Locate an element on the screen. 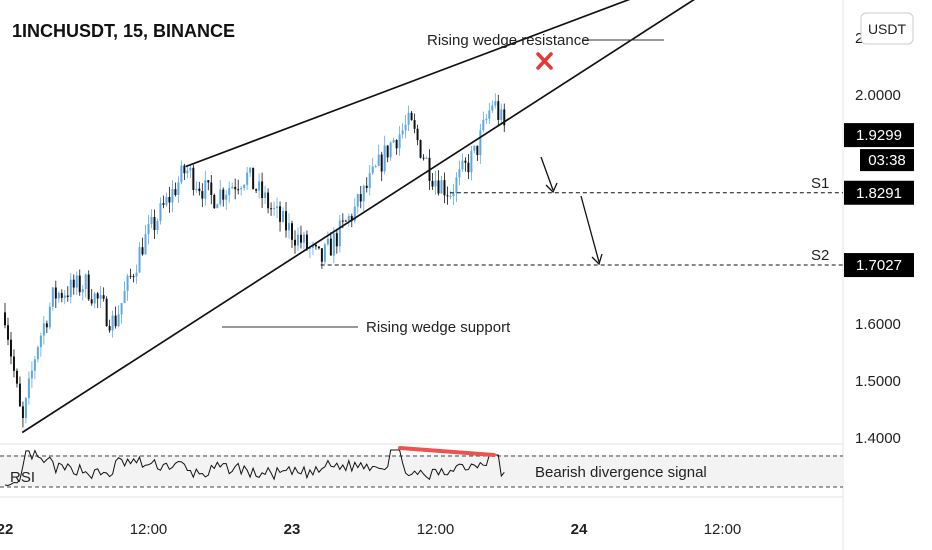  countdown-label: 03:38 is located at coordinates (887, 160).